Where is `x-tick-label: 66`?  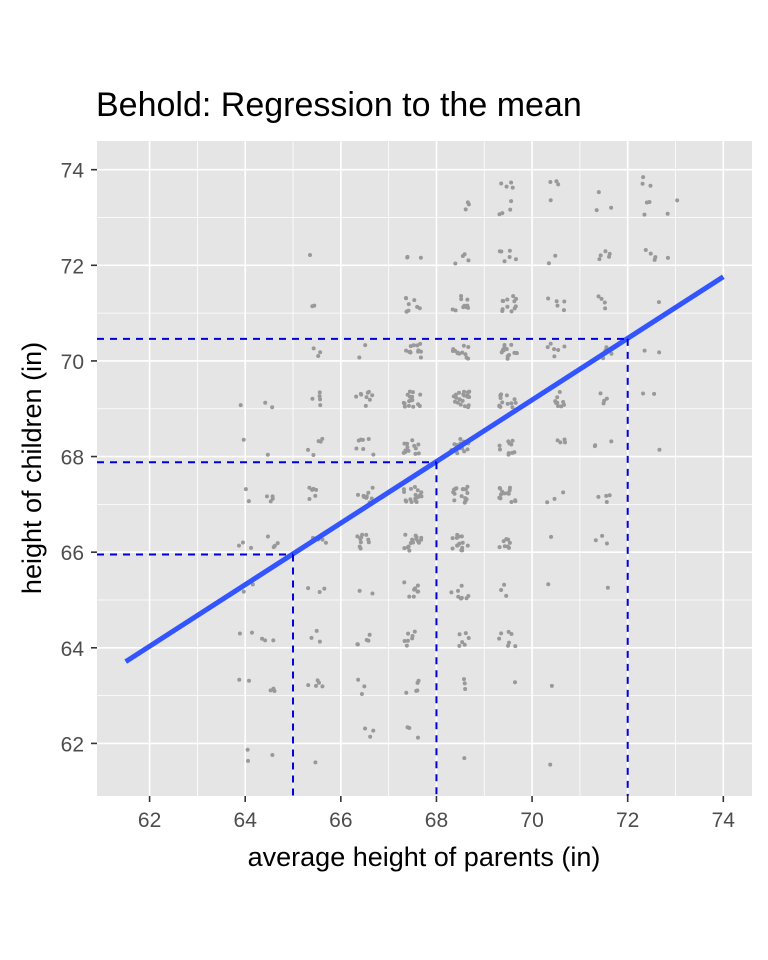
x-tick-label: 66 is located at coordinates (340, 820).